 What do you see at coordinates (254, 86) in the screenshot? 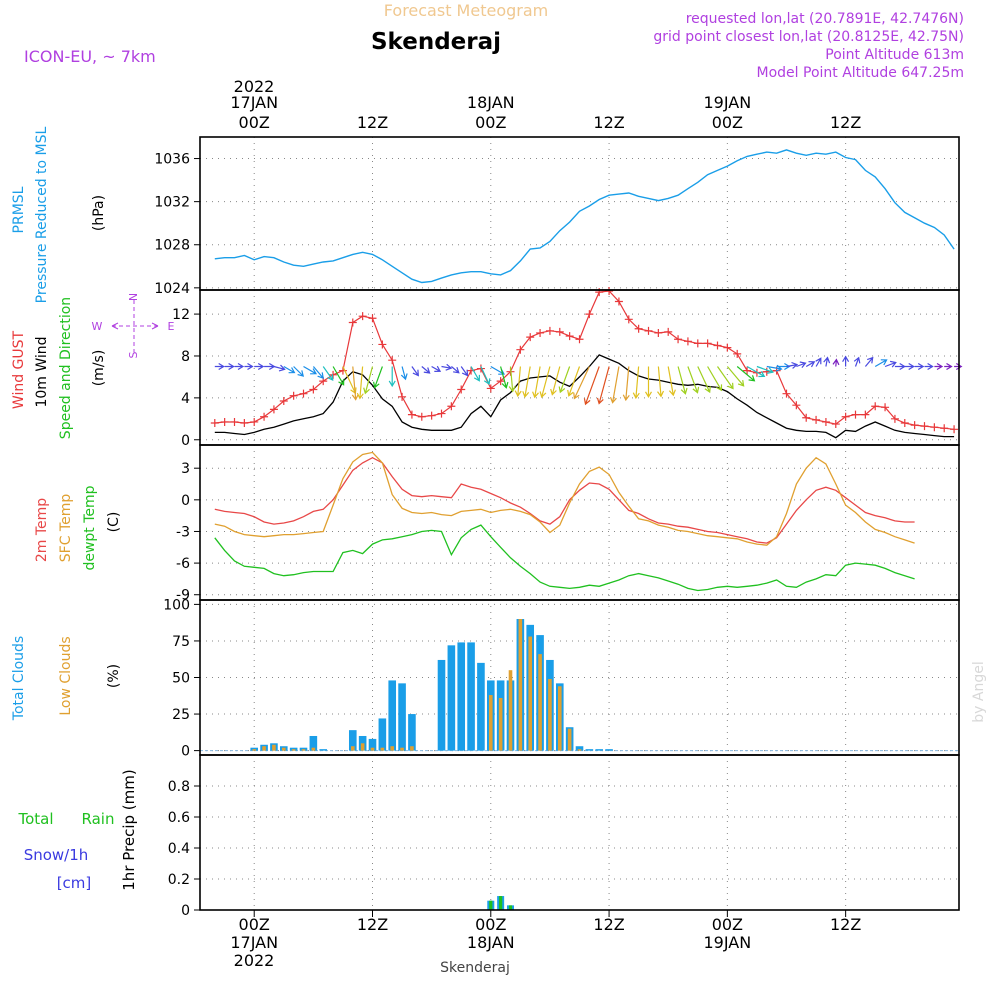
I see `top-year: 2022` at bounding box center [254, 86].